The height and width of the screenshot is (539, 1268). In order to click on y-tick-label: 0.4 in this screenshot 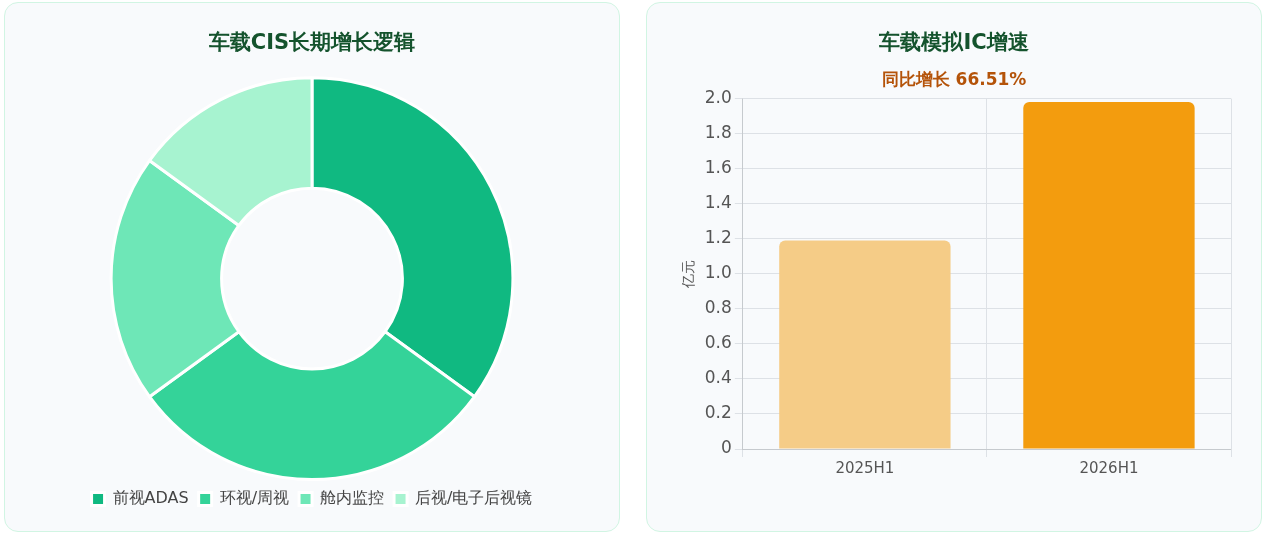, I will do `click(718, 377)`.